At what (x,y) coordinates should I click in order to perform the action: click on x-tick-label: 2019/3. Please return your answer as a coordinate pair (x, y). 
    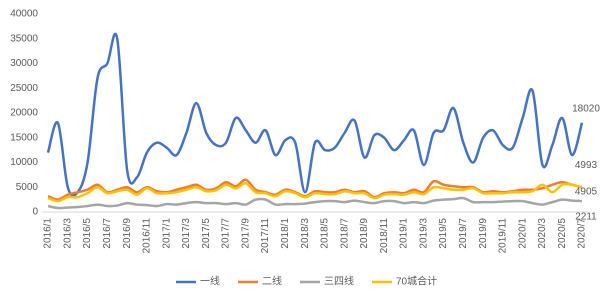
    Looking at the image, I should click on (423, 233).